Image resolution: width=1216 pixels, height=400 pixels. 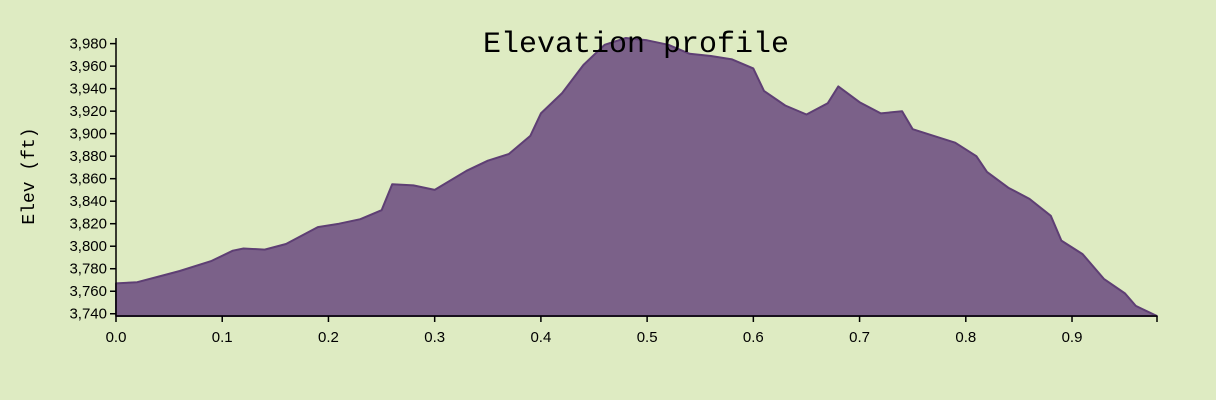 What do you see at coordinates (88, 201) in the screenshot?
I see `y-tick-label: 3,840` at bounding box center [88, 201].